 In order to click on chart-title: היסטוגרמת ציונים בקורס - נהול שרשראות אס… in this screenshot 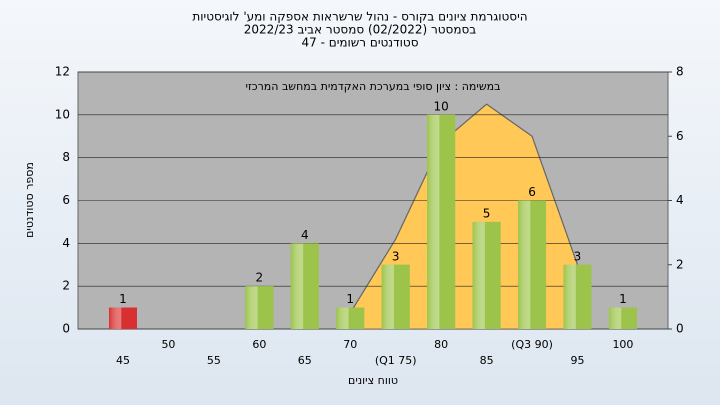, I will do `click(359, 17)`.